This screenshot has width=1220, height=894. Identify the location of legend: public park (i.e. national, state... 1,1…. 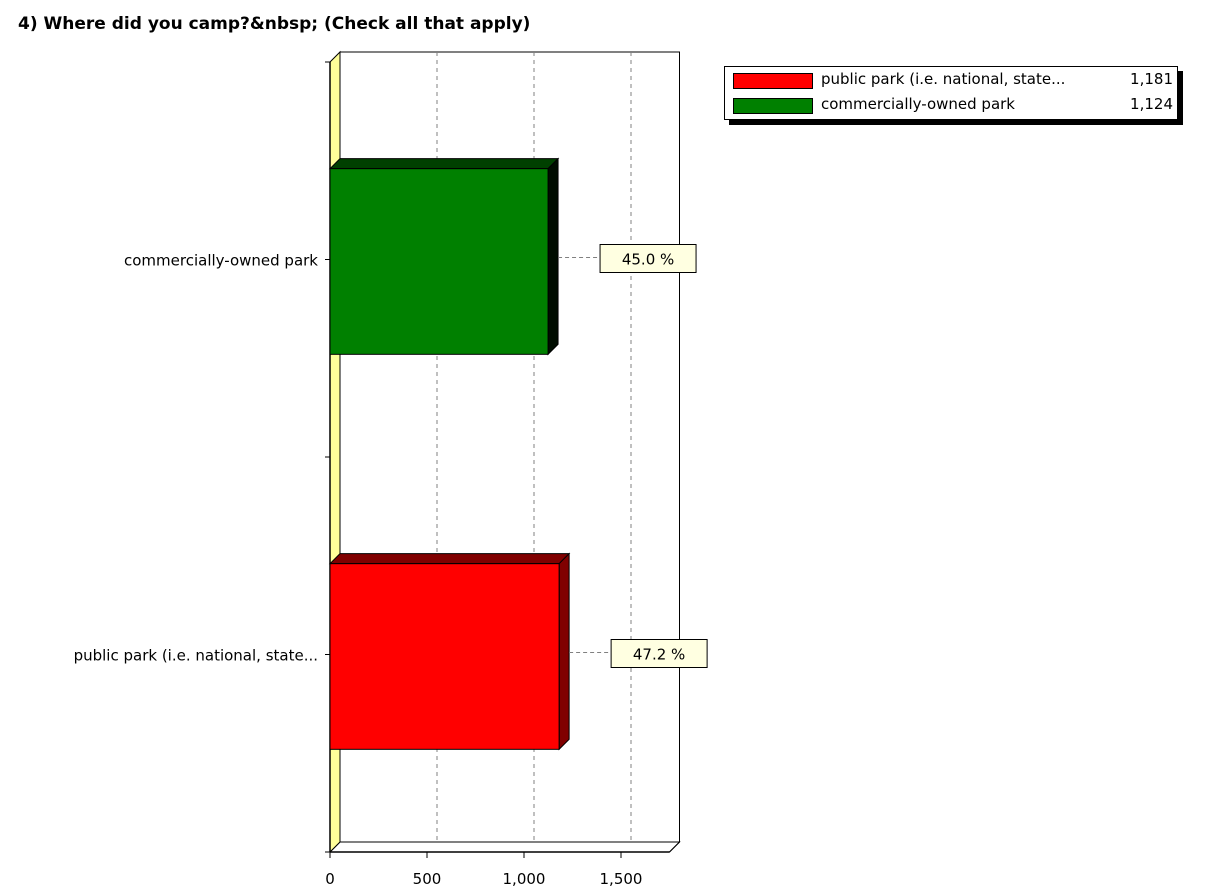
(951, 93).